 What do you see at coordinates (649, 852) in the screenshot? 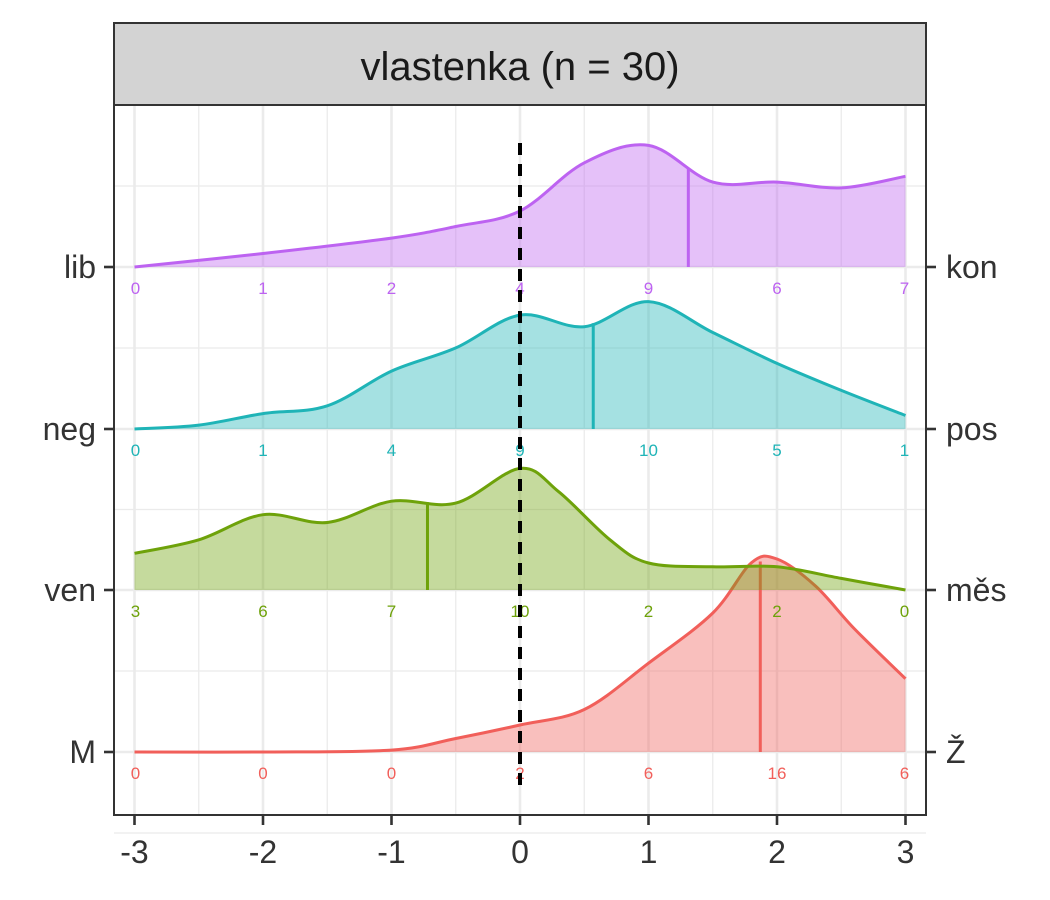
I see `x-tick-label: 1` at bounding box center [649, 852].